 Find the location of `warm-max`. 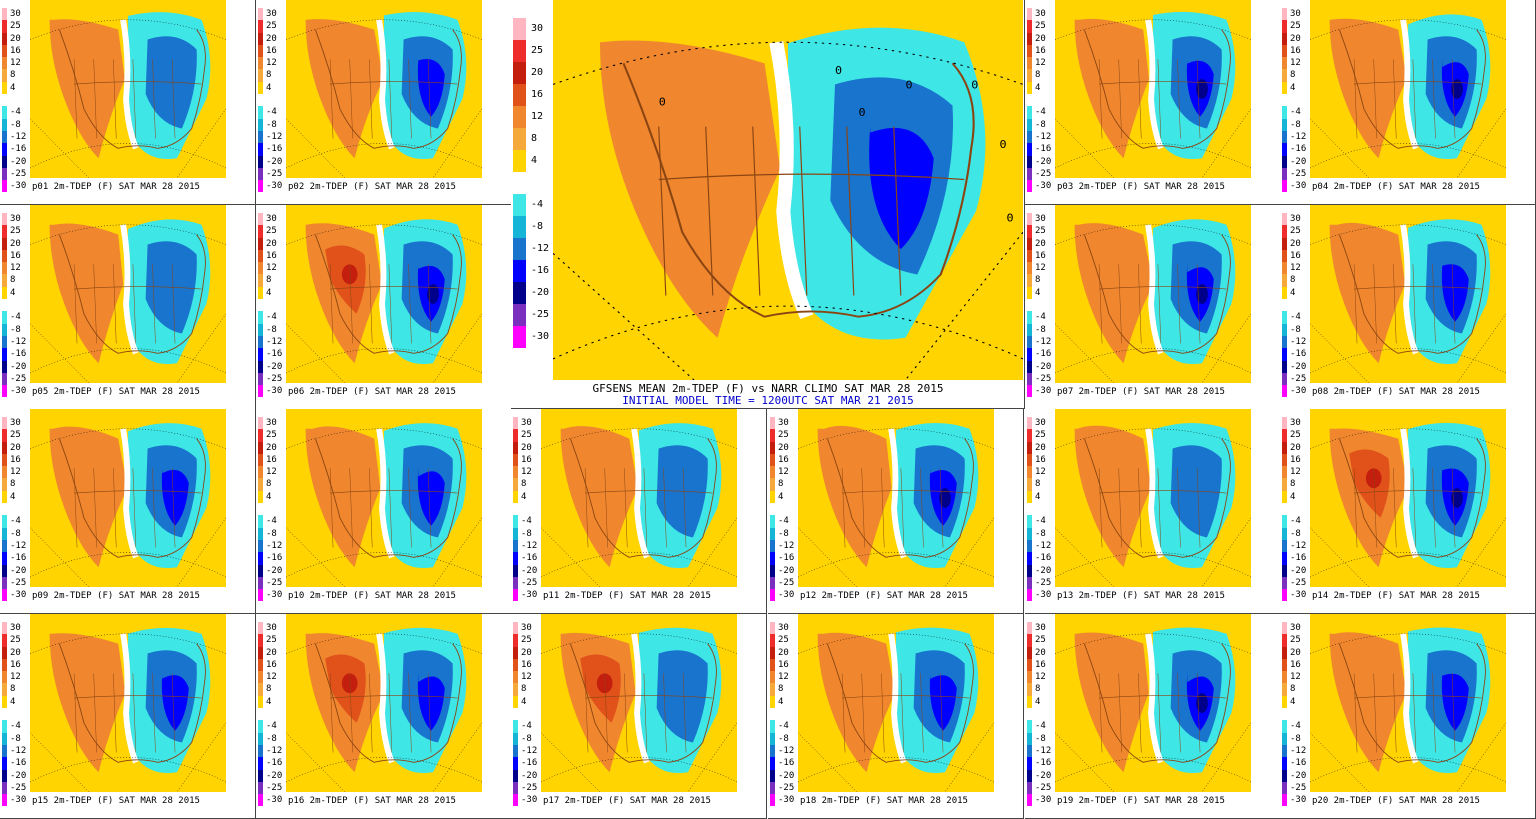

warm-max is located at coordinates (349, 683).